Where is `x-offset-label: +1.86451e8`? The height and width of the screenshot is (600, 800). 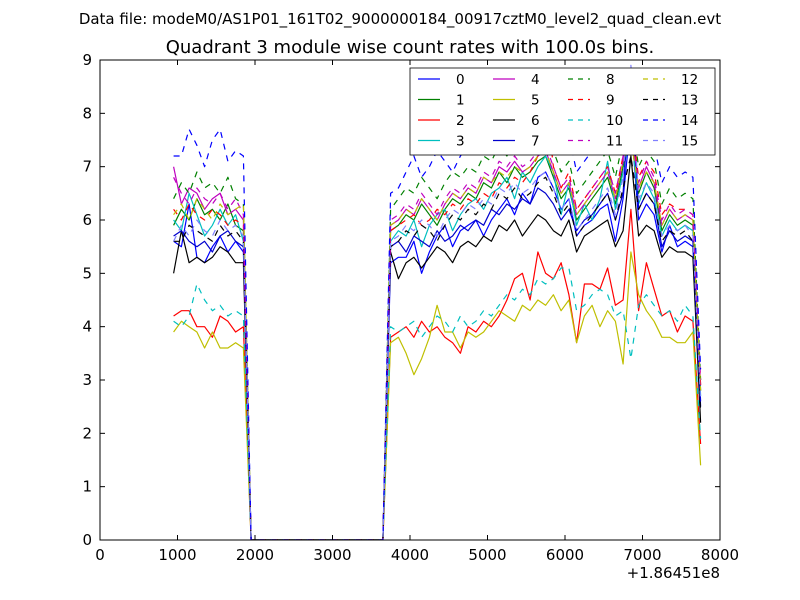
x-offset-label: +1.86451e8 is located at coordinates (673, 573).